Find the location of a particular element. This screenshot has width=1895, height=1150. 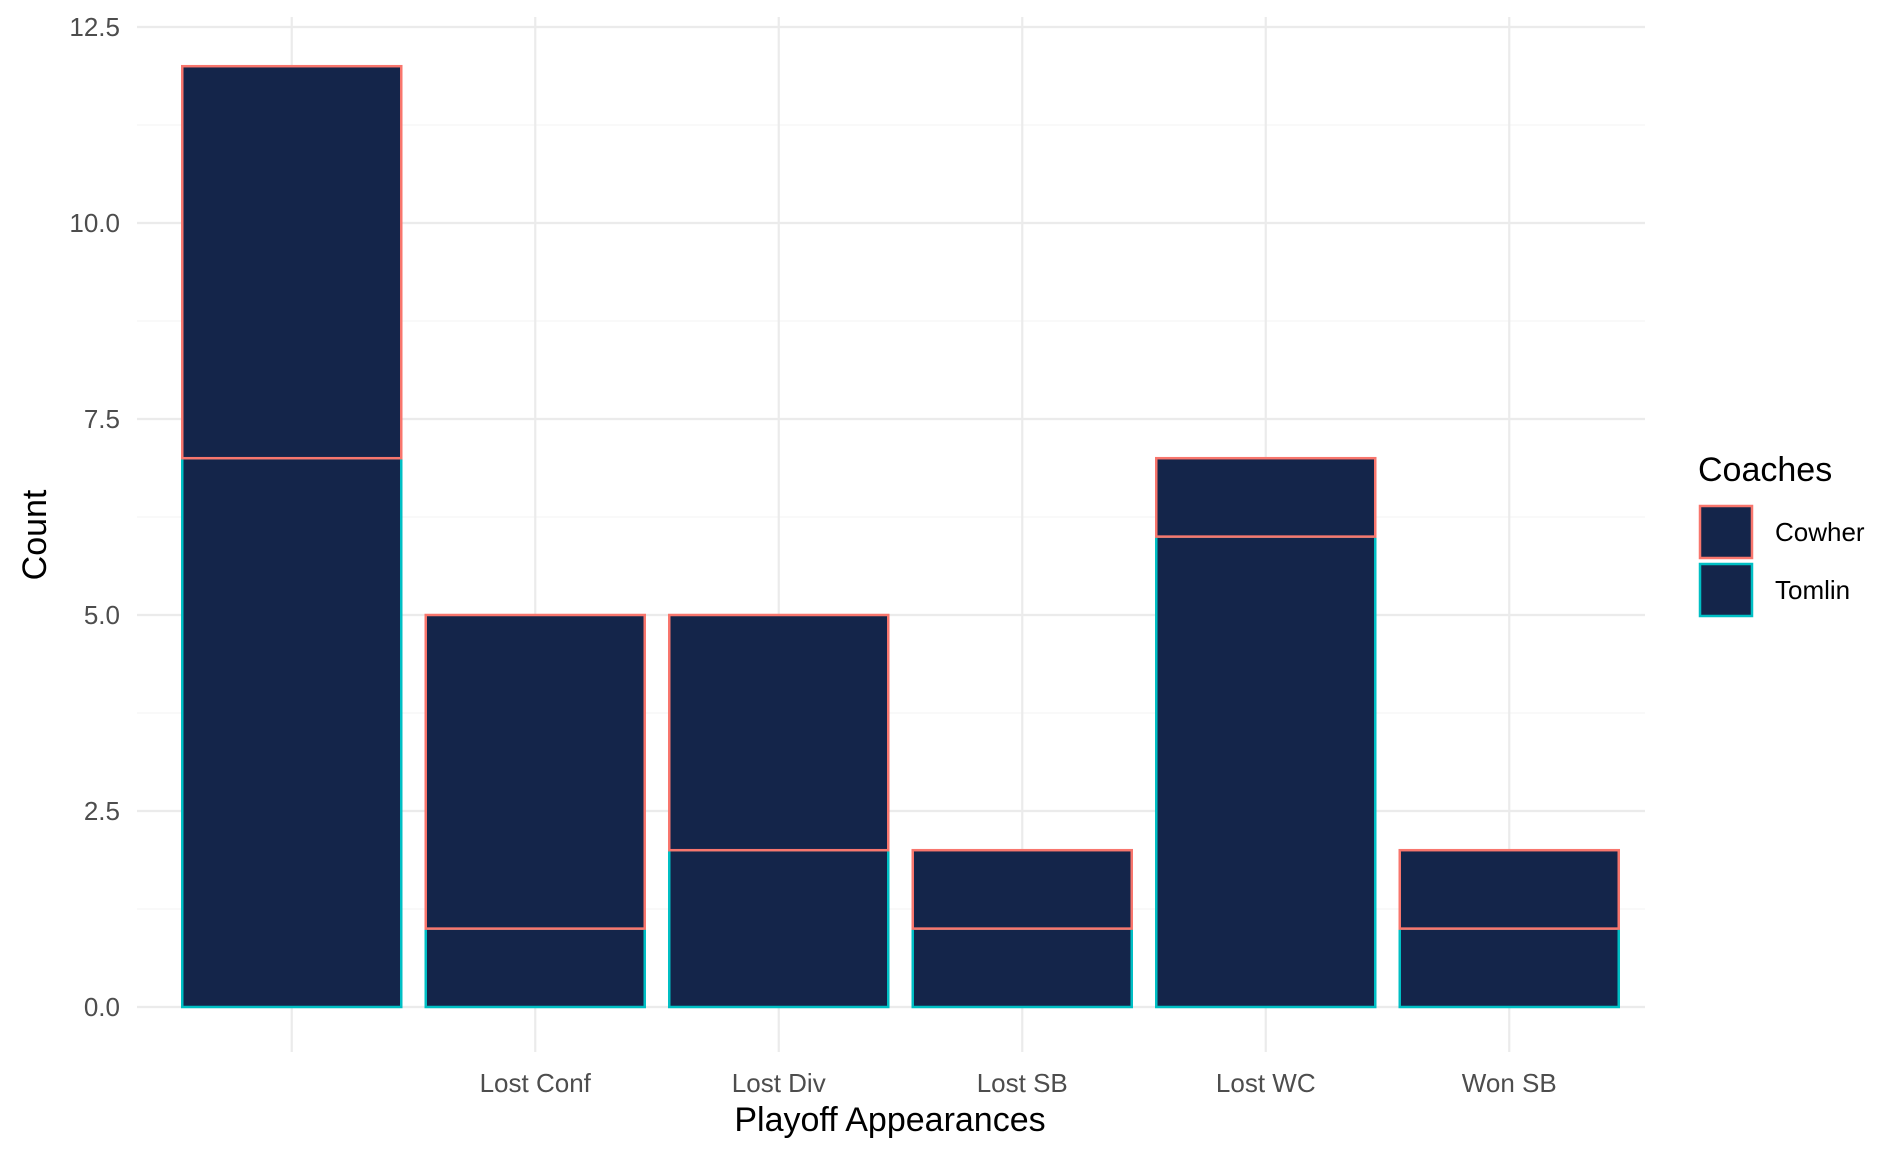

legend-key-tomlin is located at coordinates (1726, 590).